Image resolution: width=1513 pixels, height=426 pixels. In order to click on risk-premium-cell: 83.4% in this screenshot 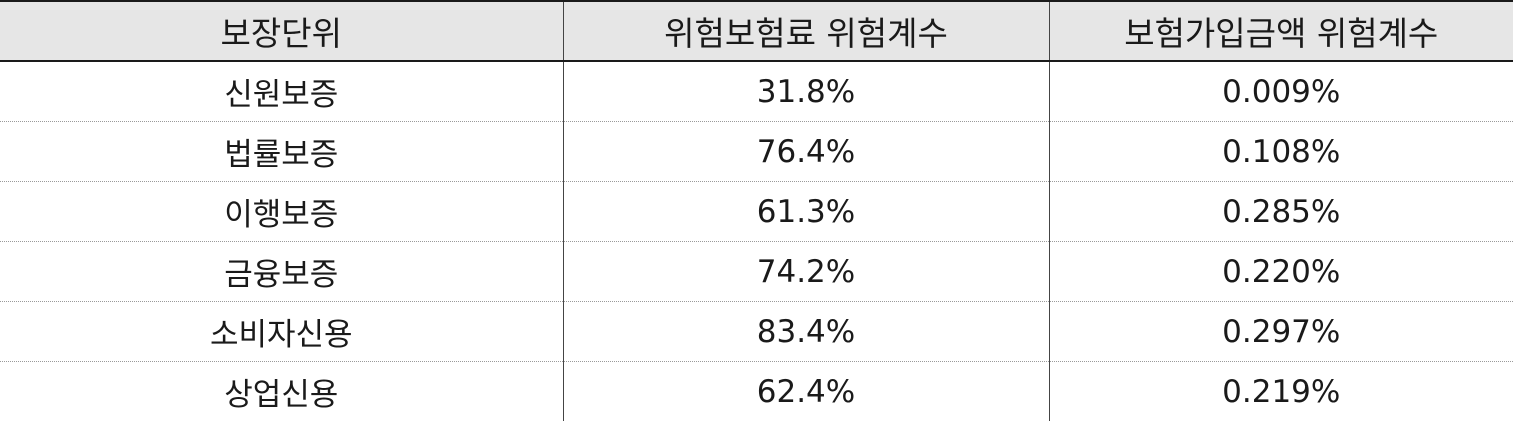, I will do `click(805, 331)`.